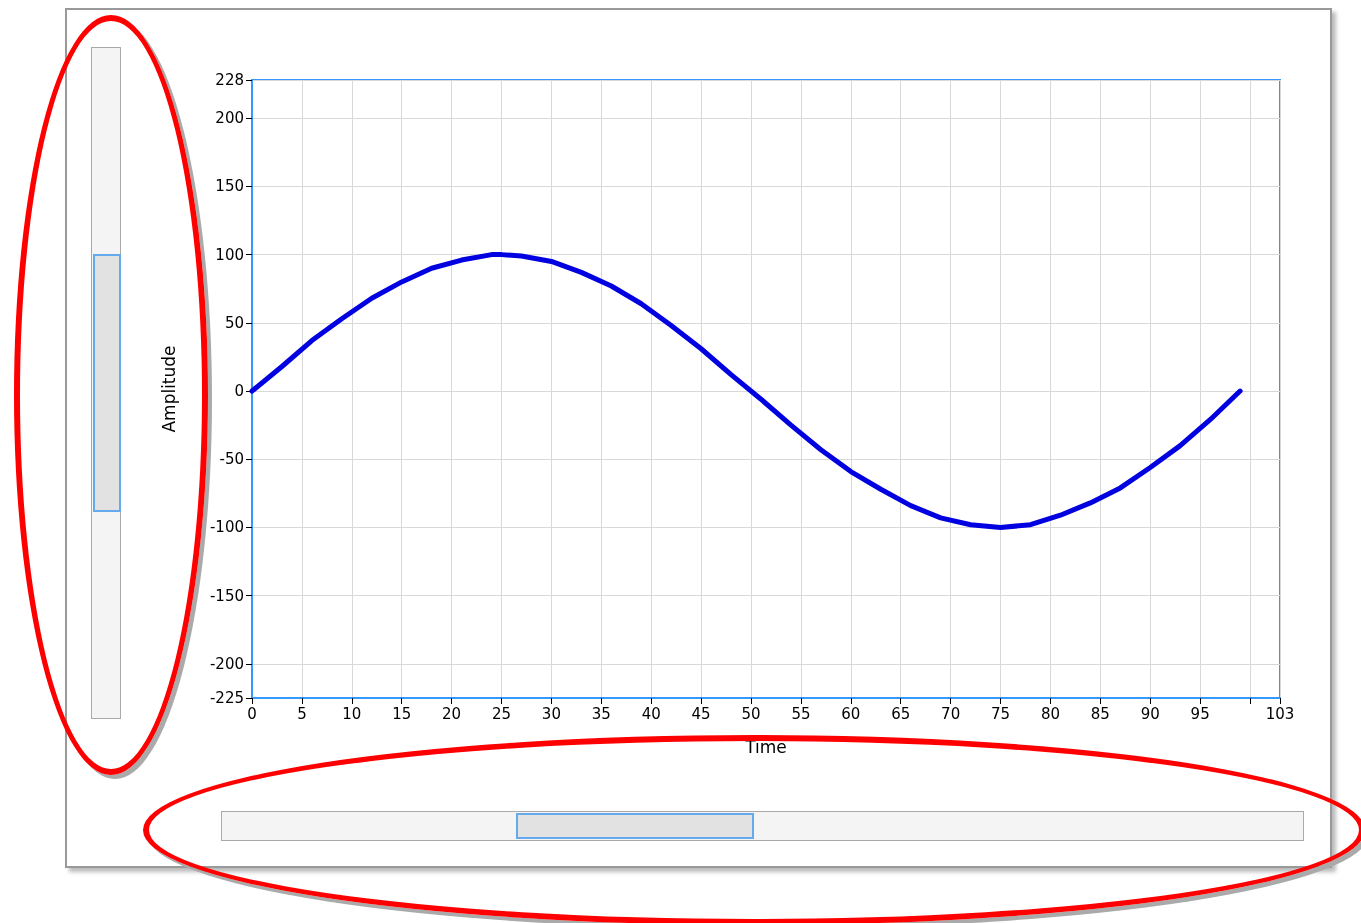  I want to click on y-tick-label: -50, so click(231, 459).